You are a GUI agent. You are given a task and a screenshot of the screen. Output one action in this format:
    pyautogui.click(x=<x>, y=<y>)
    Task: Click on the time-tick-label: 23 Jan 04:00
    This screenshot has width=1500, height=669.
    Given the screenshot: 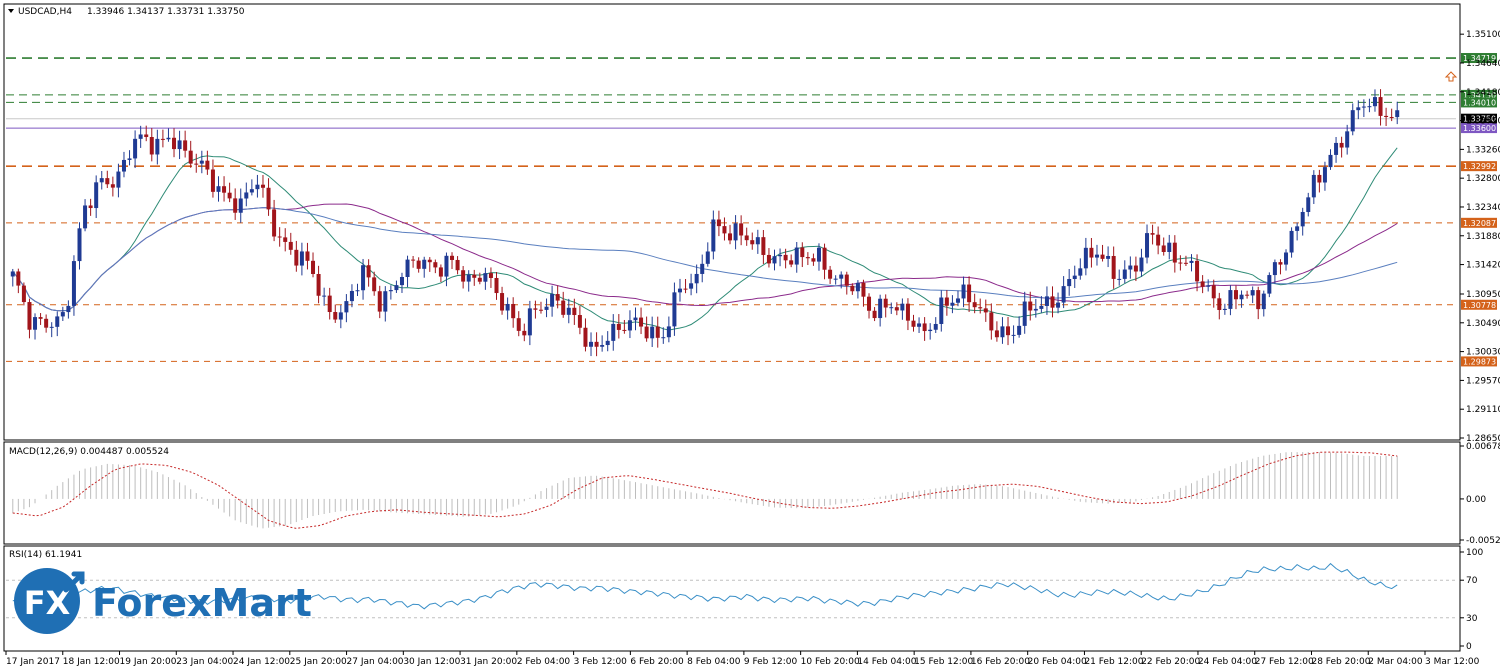 What is the action you would take?
    pyautogui.click(x=204, y=662)
    